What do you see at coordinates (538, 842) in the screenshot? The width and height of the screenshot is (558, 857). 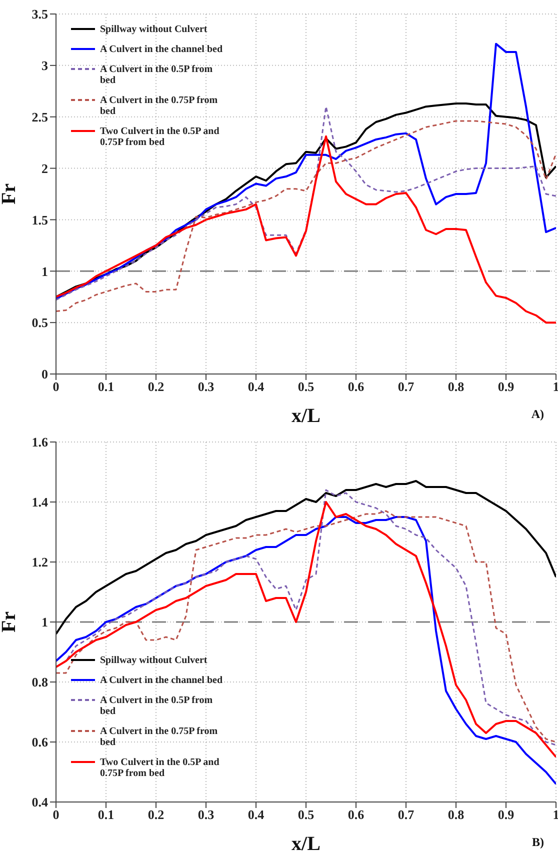 I see `text: B)` at bounding box center [538, 842].